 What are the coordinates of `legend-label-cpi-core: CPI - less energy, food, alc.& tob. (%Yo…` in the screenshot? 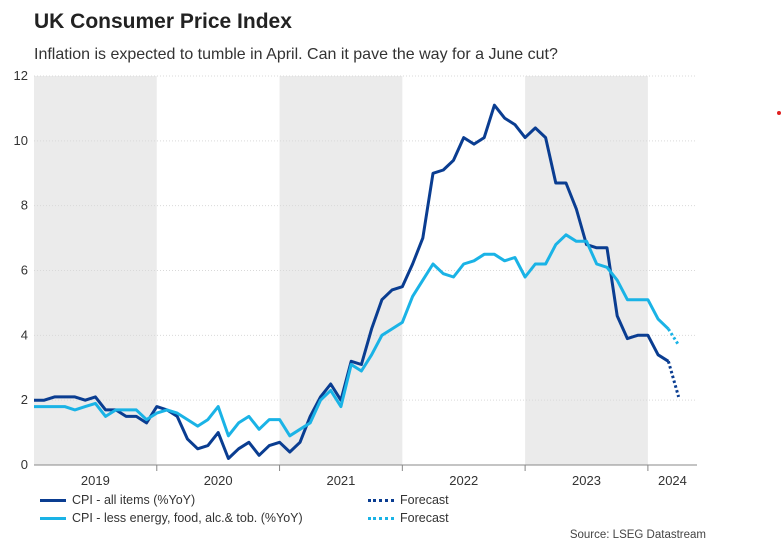 It's located at (187, 518).